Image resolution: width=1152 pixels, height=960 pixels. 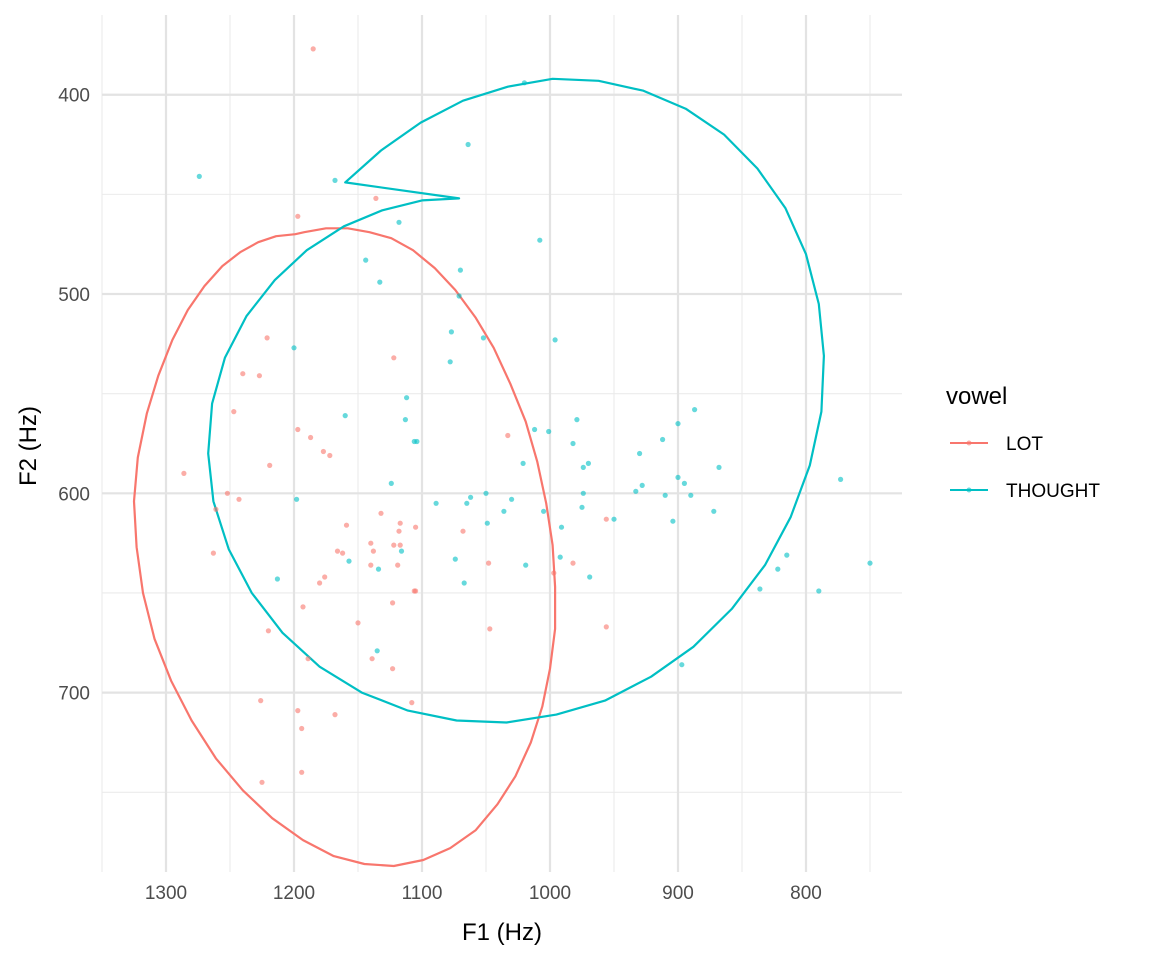 I want to click on legend-item-lot: LOT, so click(x=996, y=444).